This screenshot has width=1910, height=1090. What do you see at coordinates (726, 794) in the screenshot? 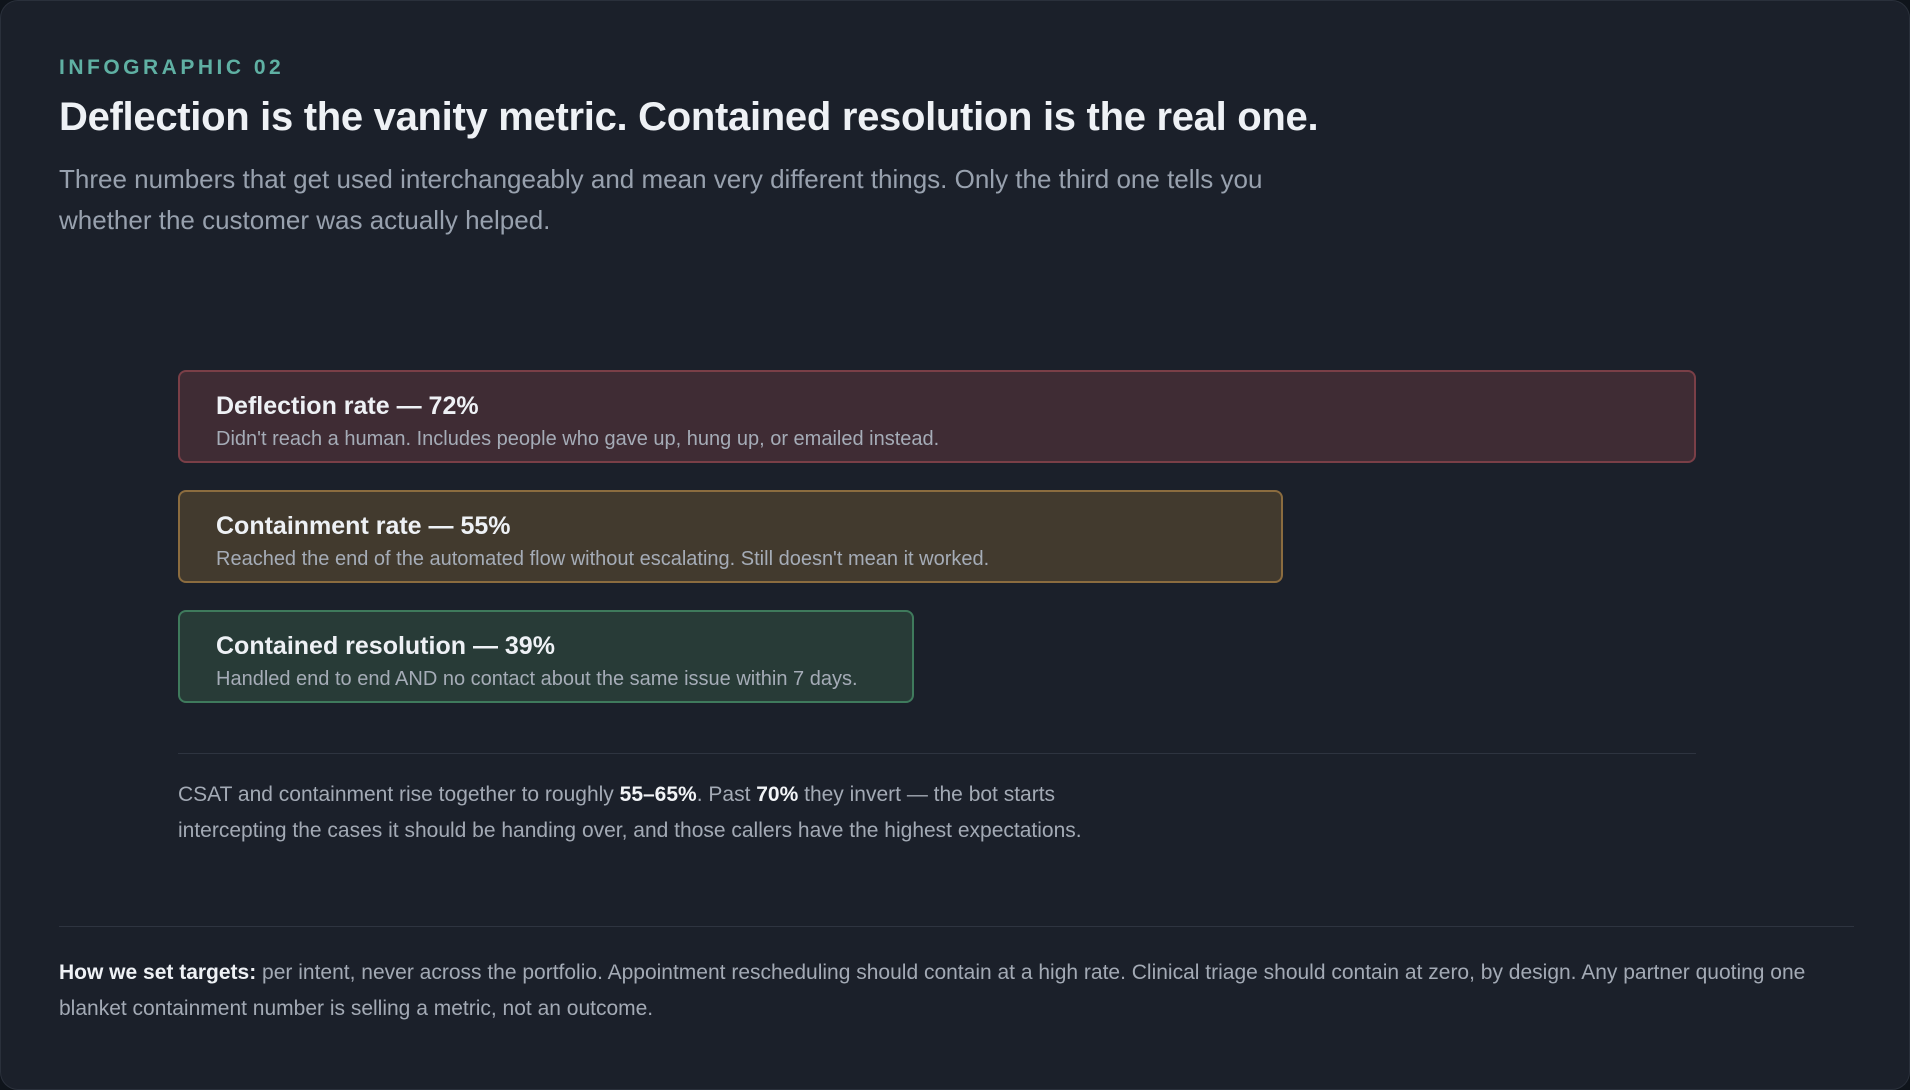
I see `note-text: . Past` at bounding box center [726, 794].